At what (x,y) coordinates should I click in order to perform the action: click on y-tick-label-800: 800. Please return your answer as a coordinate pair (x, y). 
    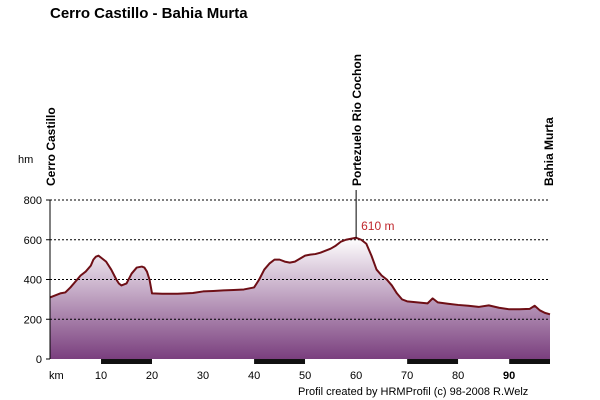
    Looking at the image, I should click on (33, 201).